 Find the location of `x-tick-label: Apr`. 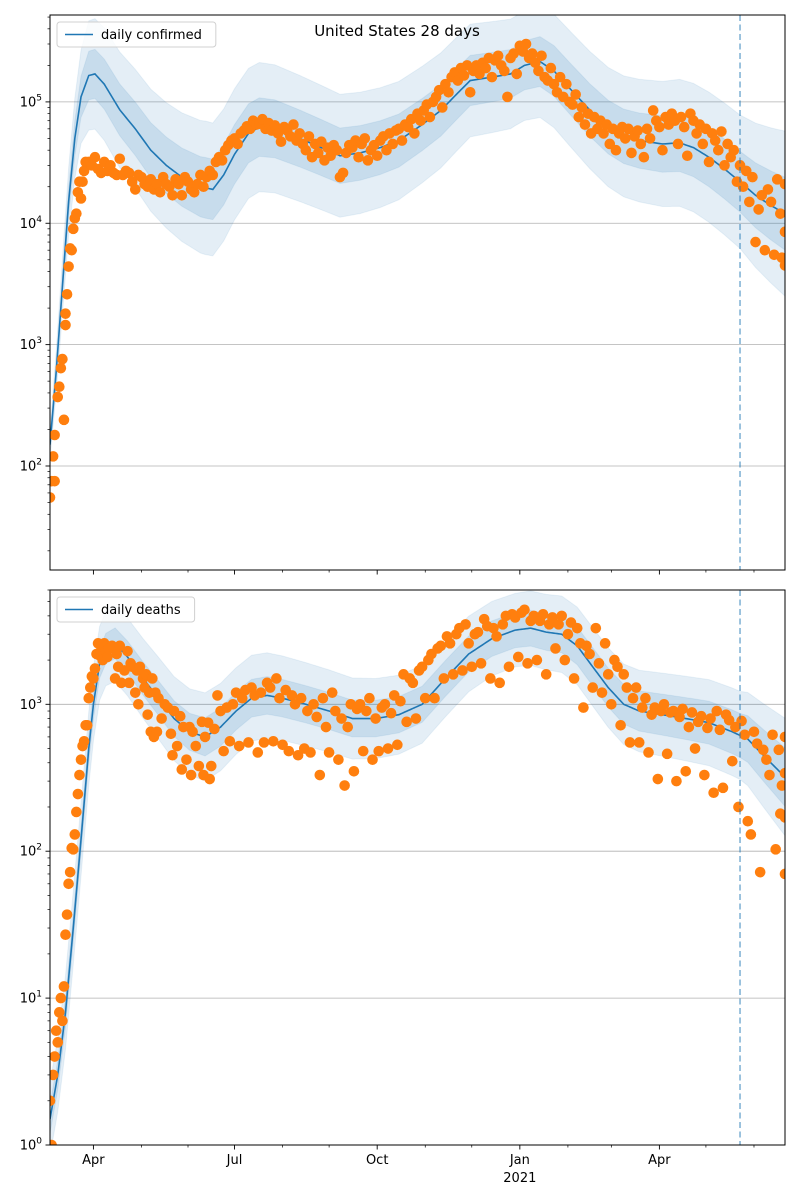

x-tick-label: Apr is located at coordinates (659, 1160).